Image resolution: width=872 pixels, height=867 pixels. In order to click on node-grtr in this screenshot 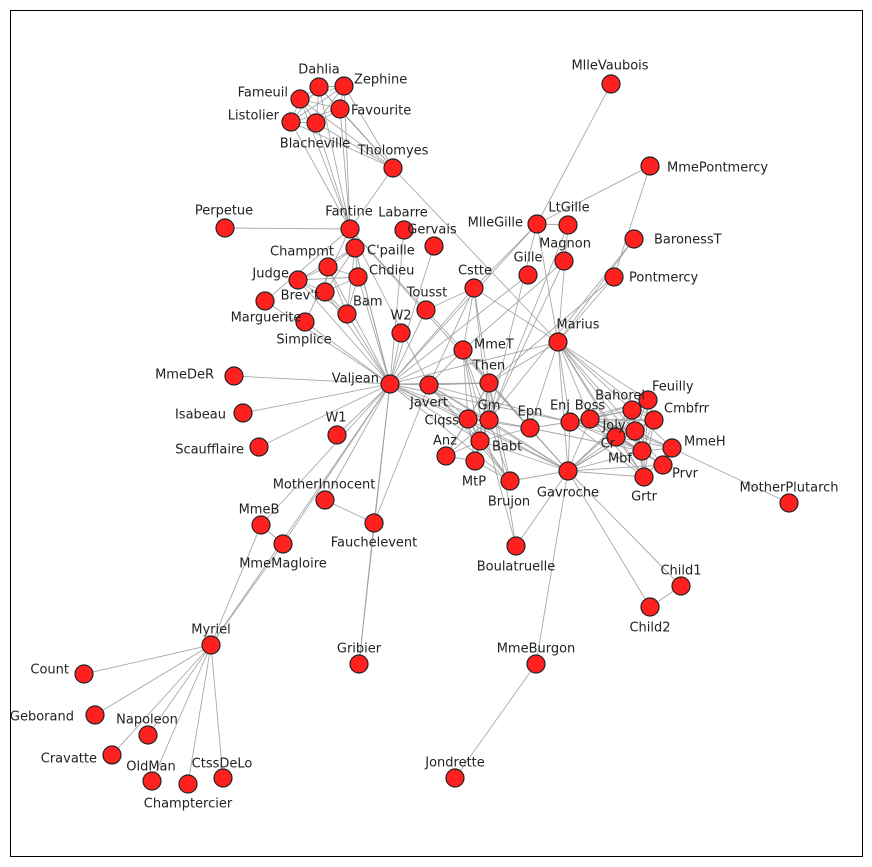, I will do `click(644, 477)`.